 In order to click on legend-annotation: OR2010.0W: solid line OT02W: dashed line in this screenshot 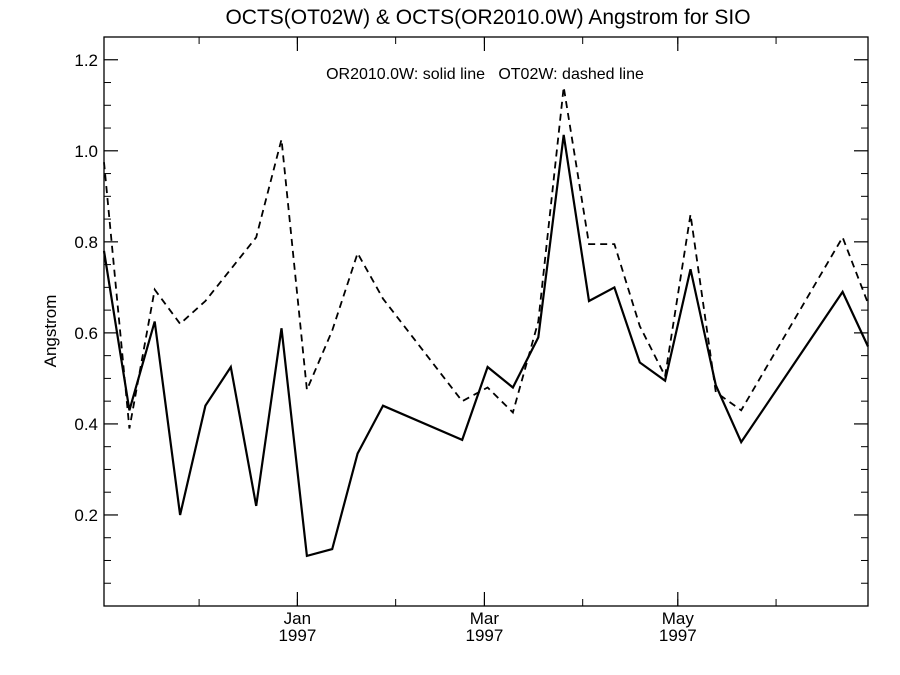, I will do `click(485, 74)`.